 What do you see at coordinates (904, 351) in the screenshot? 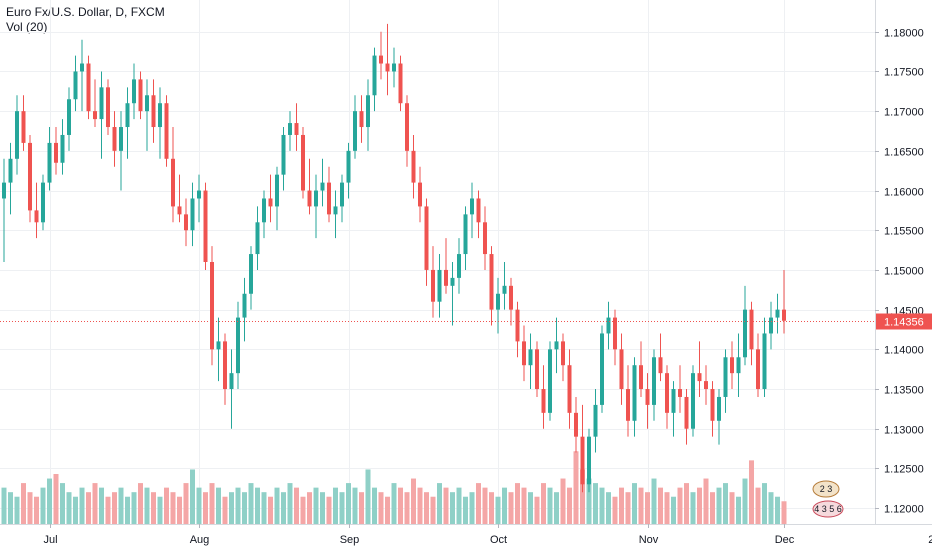
I see `y-tick-label: 1.14000` at bounding box center [904, 351].